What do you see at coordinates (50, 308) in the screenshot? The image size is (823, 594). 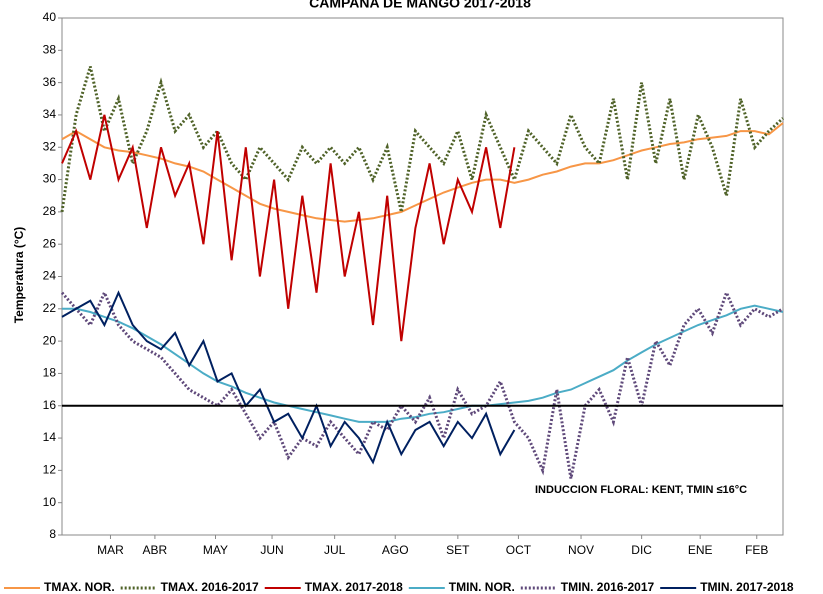 I see `y-tick-label: 22` at bounding box center [50, 308].